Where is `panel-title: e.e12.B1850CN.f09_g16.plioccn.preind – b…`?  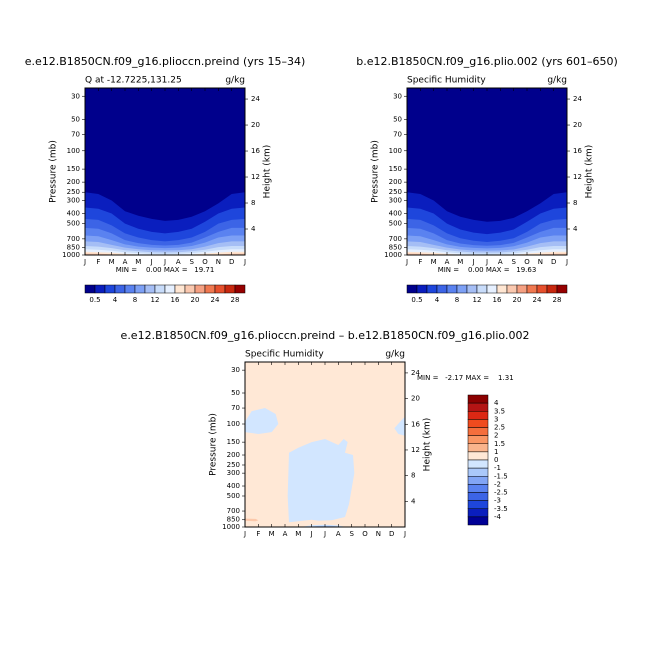
panel-title: e.e12.B1850CN.f09_g16.plioccn.preind – b… is located at coordinates (325, 335).